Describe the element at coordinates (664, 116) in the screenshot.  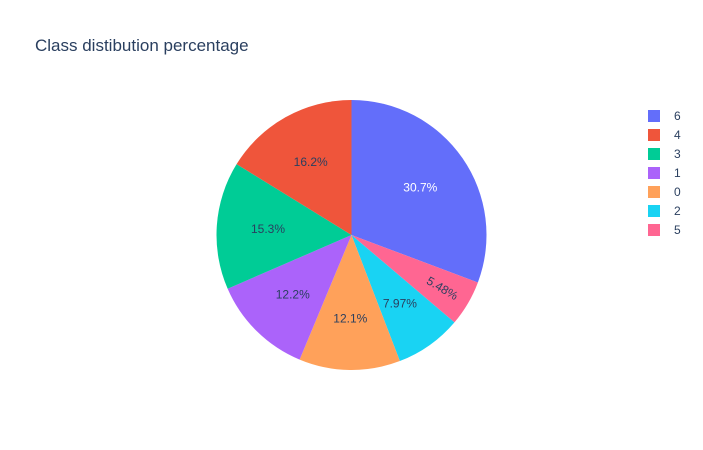
I see `legend-item-6: 6` at that location.